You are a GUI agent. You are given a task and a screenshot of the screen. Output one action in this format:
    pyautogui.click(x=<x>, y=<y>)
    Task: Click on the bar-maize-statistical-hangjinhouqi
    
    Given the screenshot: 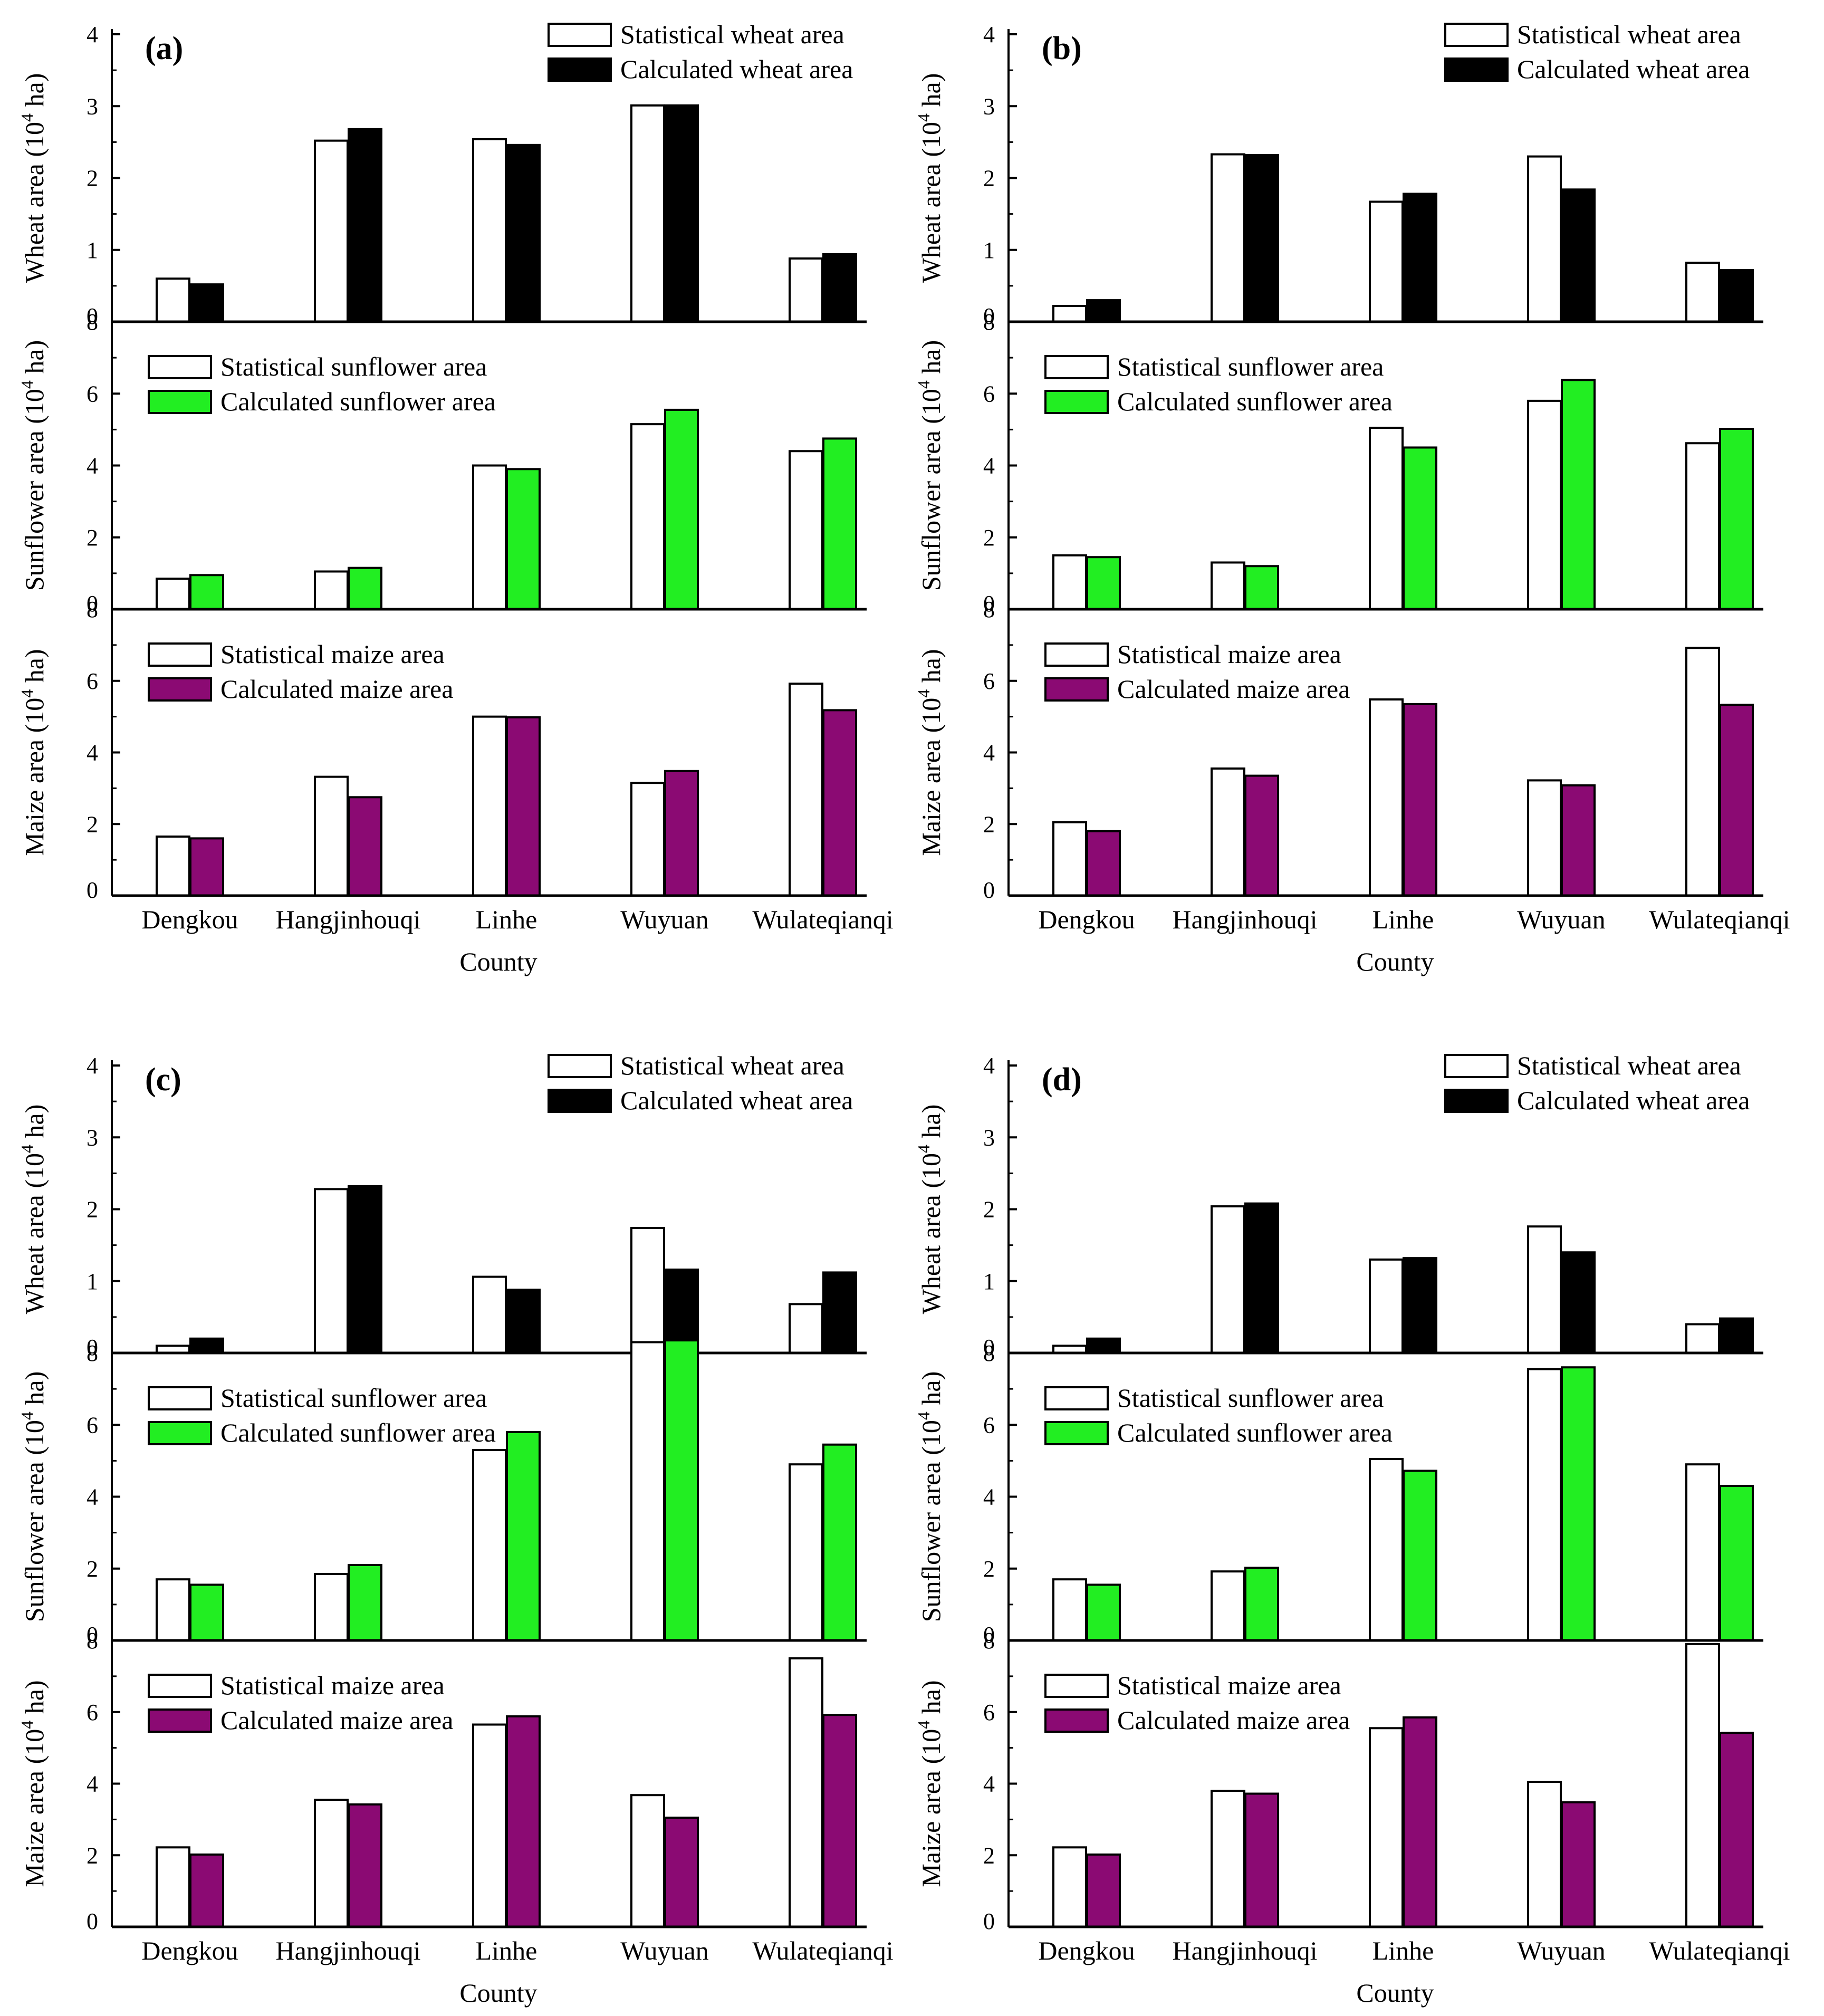 What is the action you would take?
    pyautogui.click(x=1228, y=832)
    